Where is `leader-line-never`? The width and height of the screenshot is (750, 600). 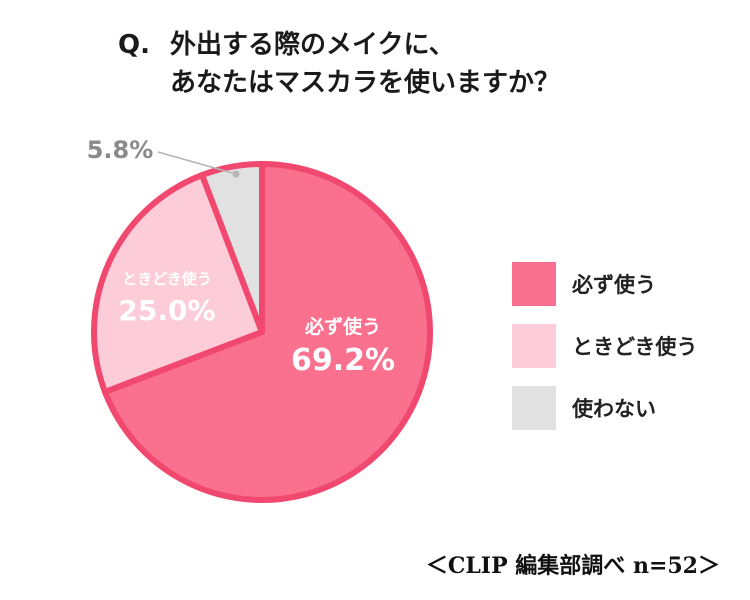 leader-line-never is located at coordinates (197, 163).